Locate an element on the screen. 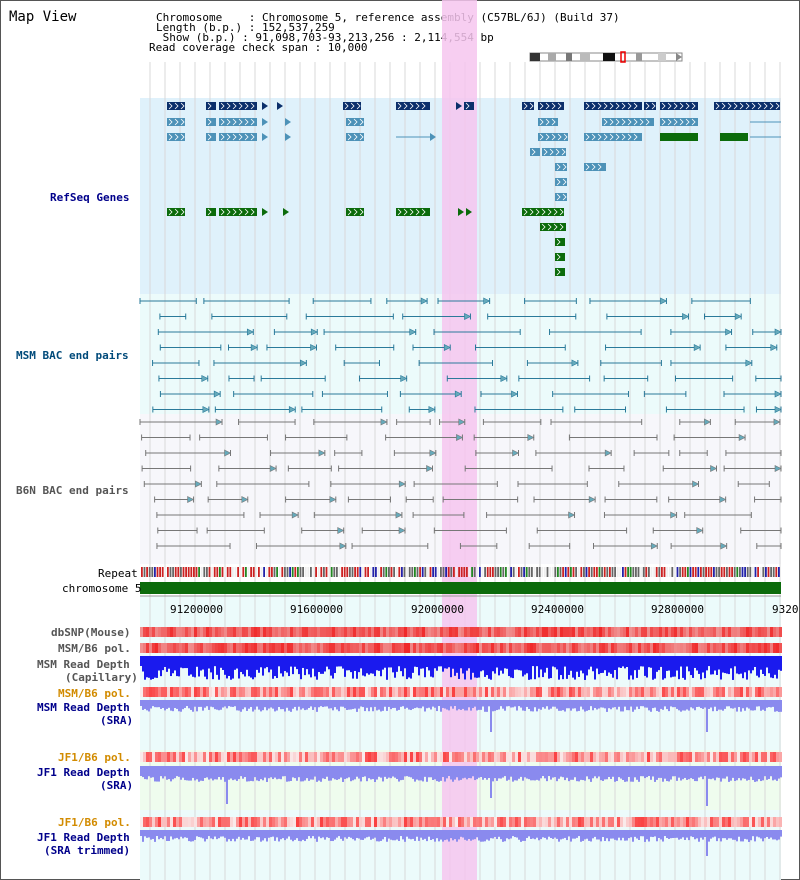  msm-bac-pairs is located at coordinates (460, 355).